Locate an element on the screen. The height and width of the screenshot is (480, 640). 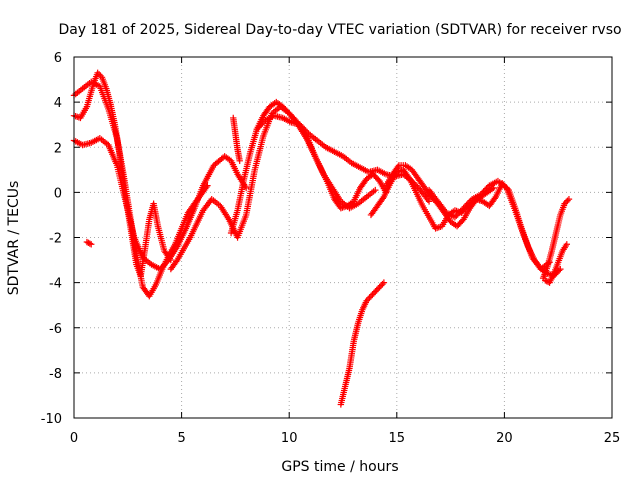
series-sat-b is located at coordinates (140, 189).